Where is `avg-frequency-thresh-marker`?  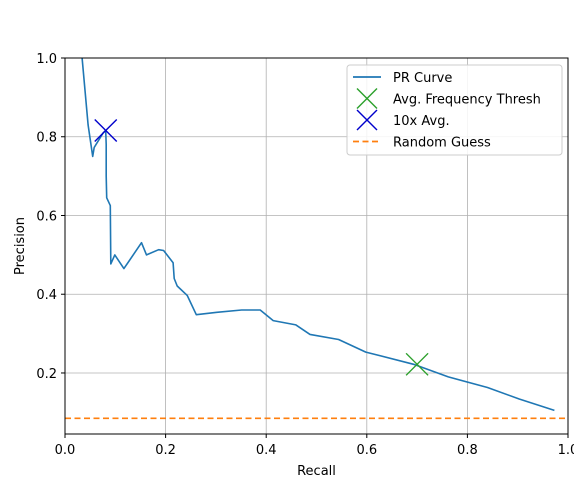
avg-frequency-thresh-marker is located at coordinates (417, 364).